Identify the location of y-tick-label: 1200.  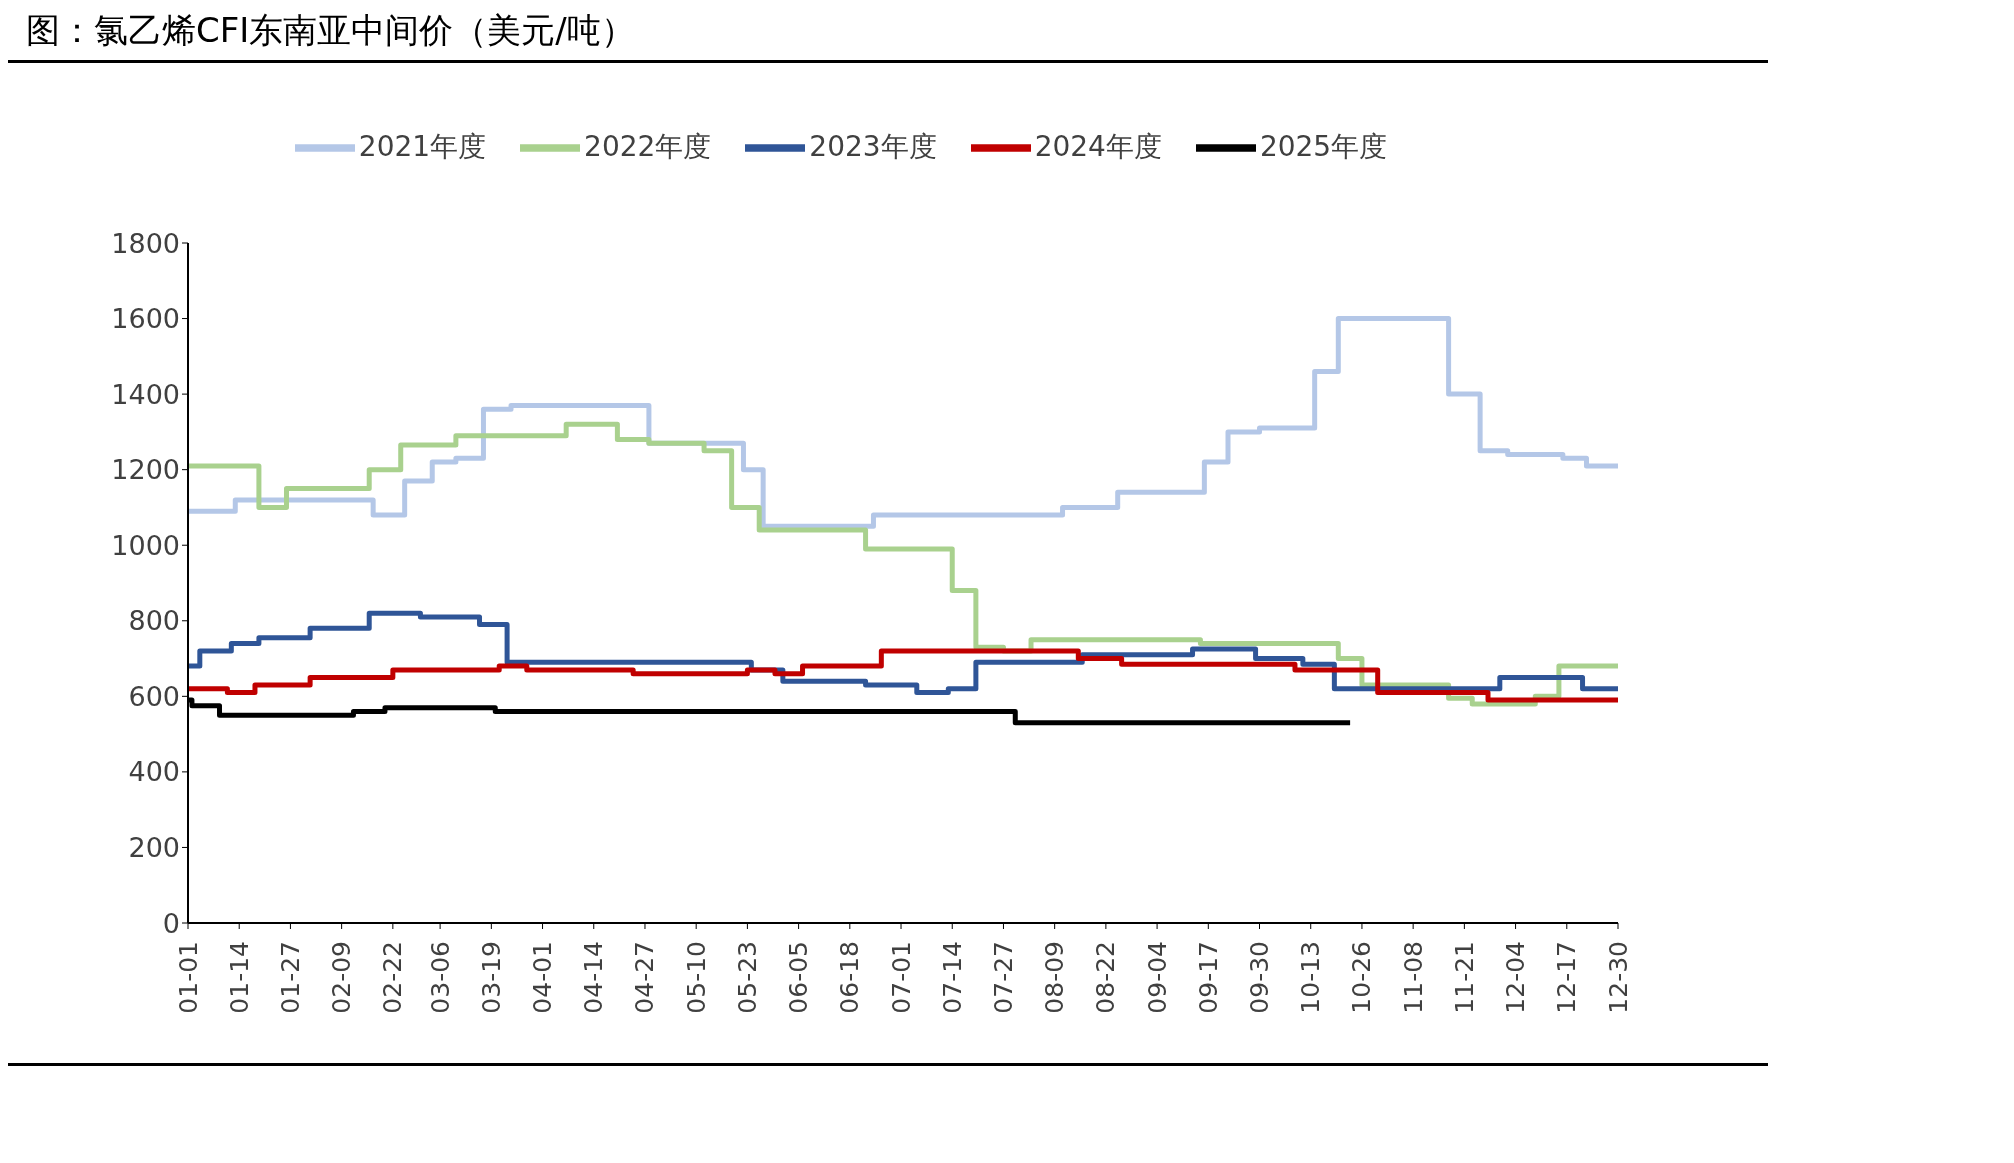
(145, 470).